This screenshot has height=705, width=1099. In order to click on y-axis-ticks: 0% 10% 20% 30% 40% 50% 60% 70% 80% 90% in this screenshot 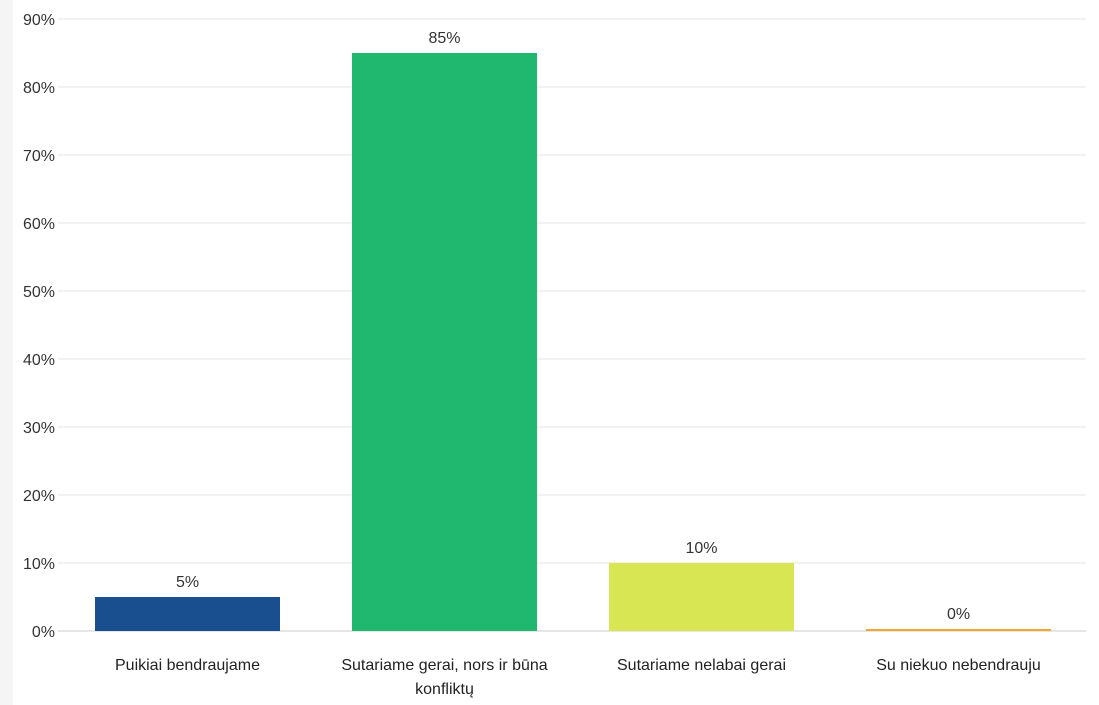, I will do `click(39, 326)`.